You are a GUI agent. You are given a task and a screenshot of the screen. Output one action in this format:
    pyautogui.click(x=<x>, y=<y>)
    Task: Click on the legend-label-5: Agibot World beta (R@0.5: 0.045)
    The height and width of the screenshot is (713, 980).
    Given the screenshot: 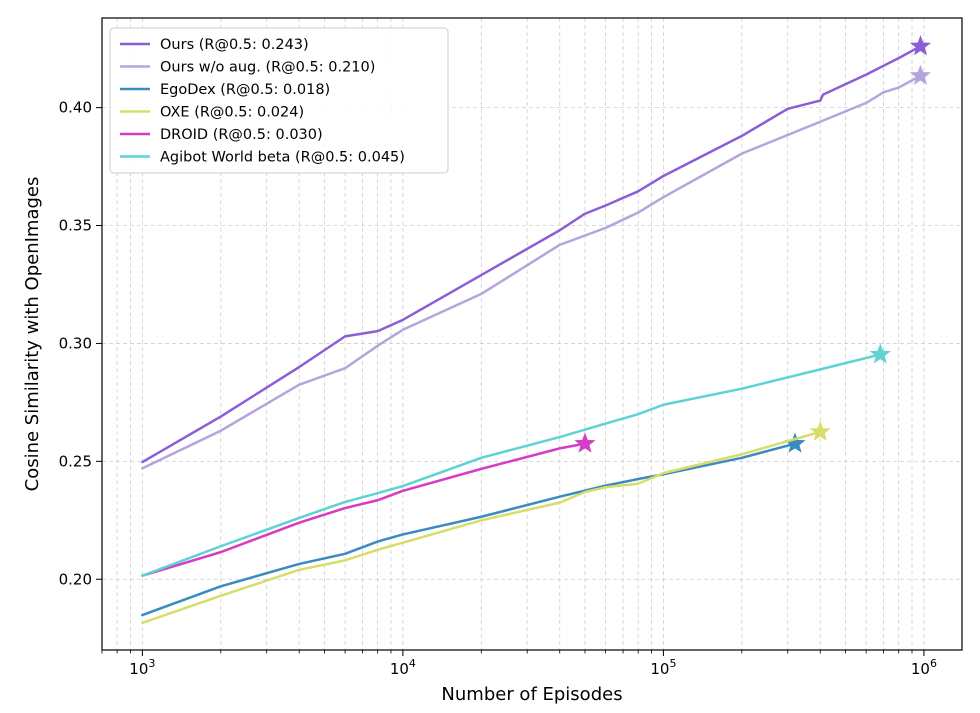 What is the action you would take?
    pyautogui.click(x=282, y=158)
    